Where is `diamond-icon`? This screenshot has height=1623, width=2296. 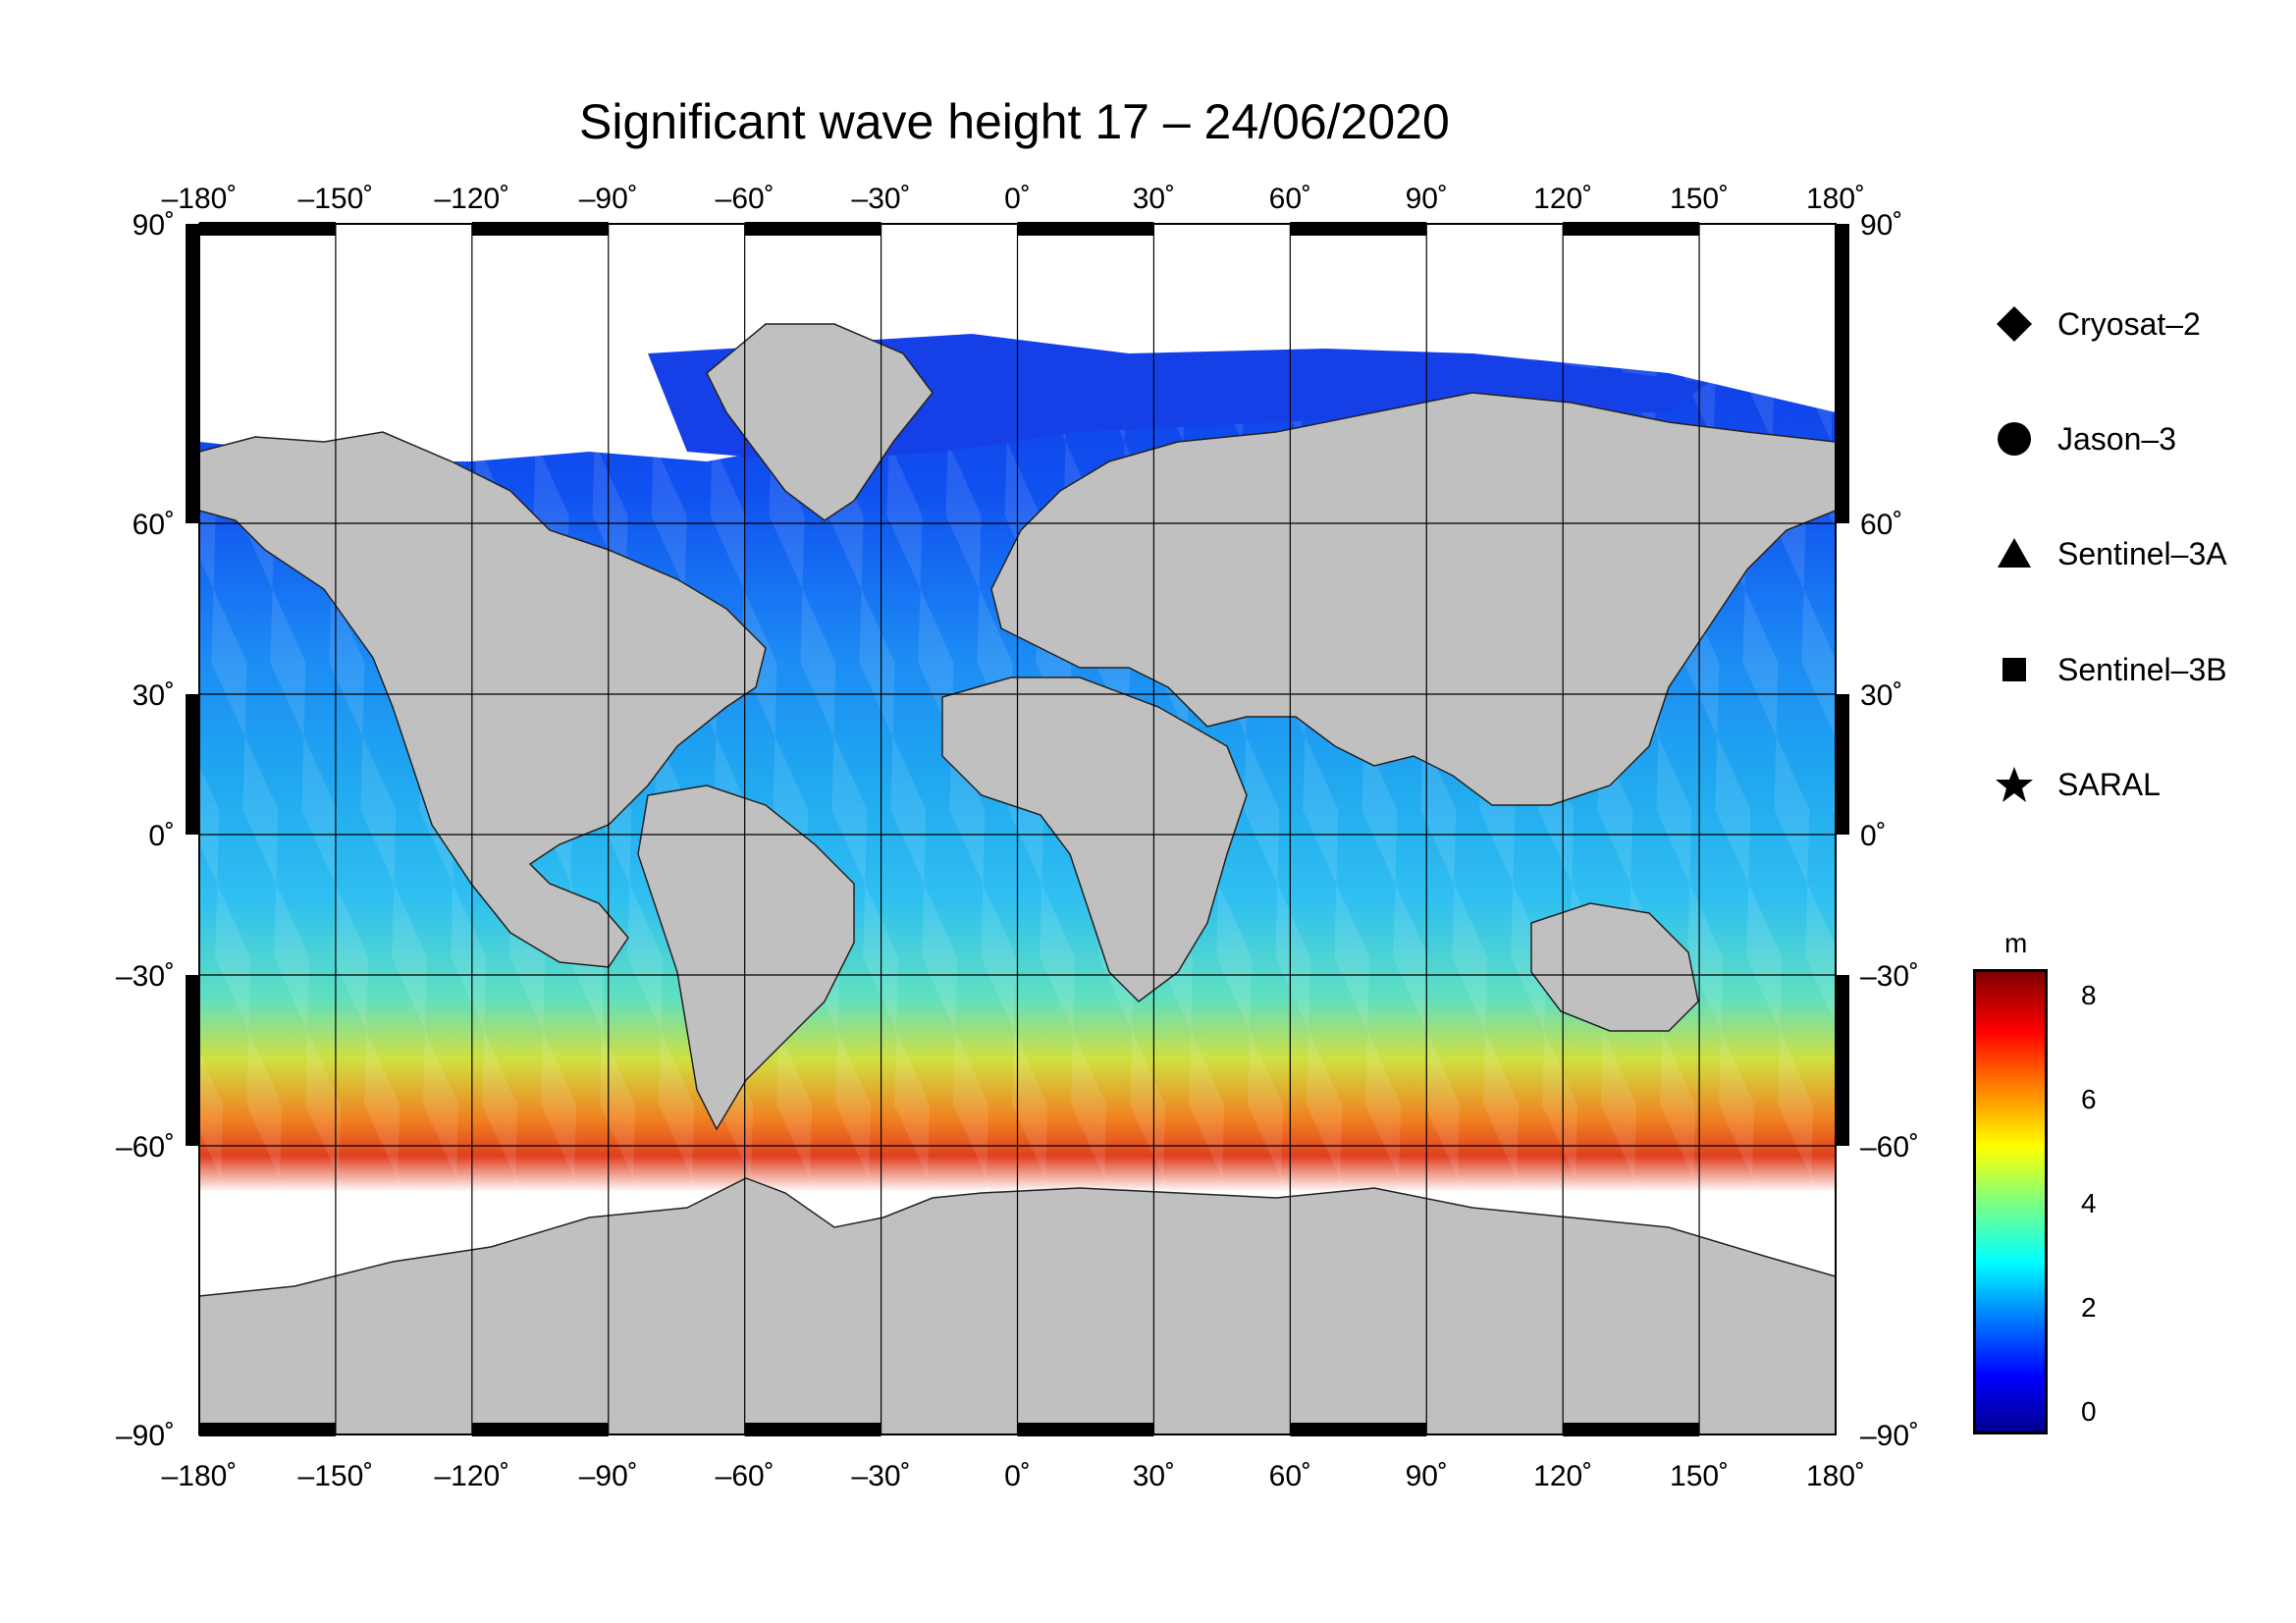
diamond-icon is located at coordinates (2014, 324).